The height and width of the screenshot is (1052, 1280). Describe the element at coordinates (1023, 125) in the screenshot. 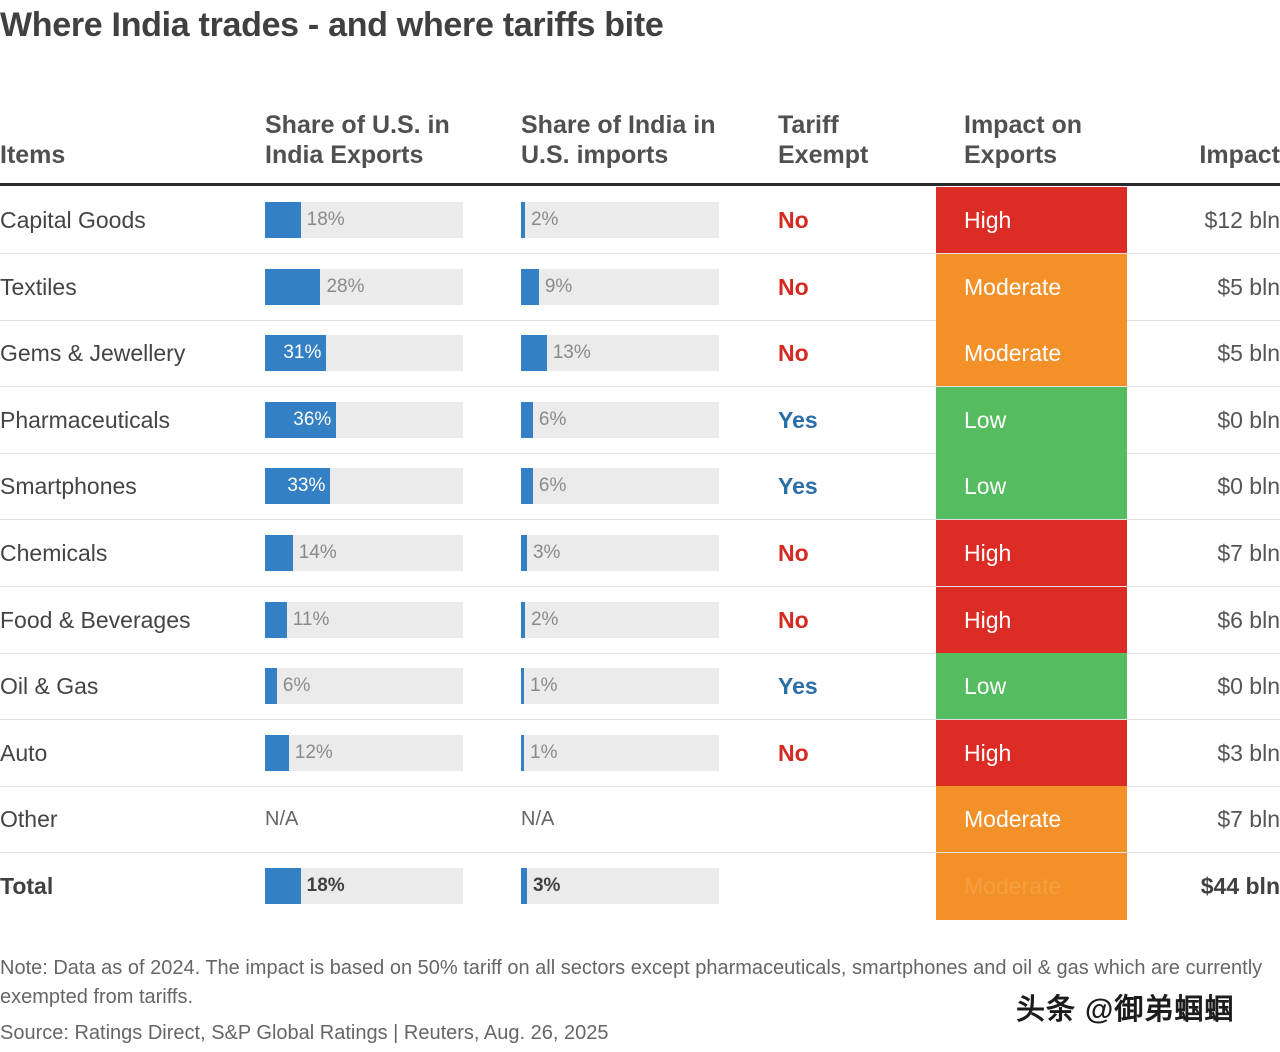

I see `header-impact-on-exports-line1: Impact on` at that location.